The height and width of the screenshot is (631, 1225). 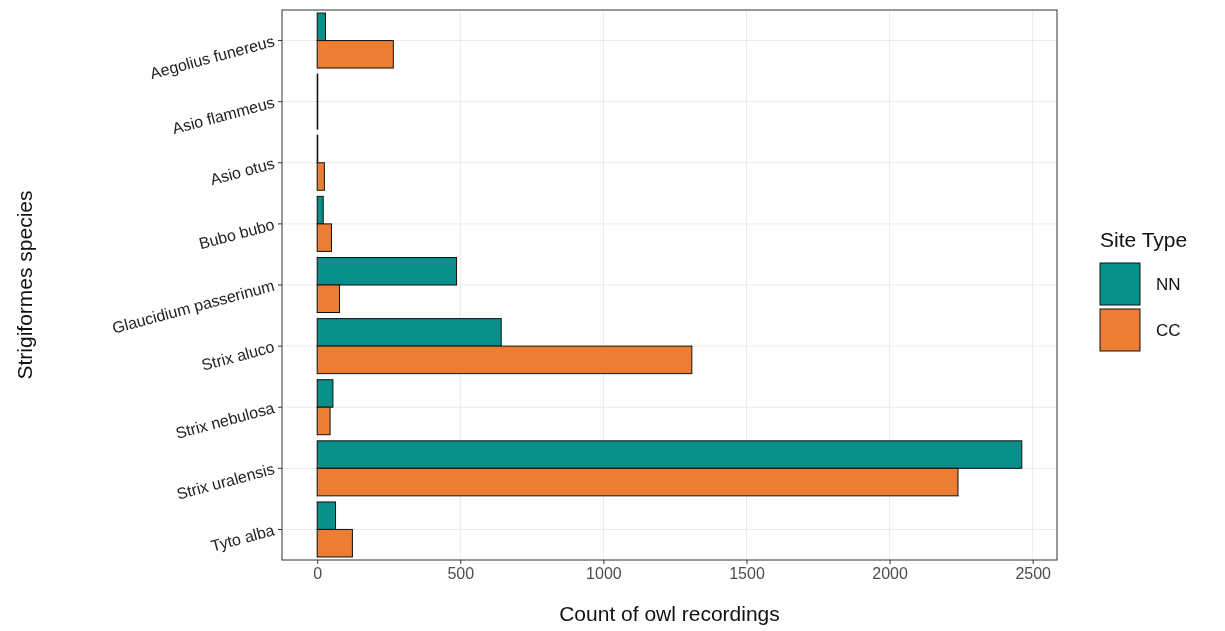 What do you see at coordinates (243, 538) in the screenshot?
I see `y-tick-label: Tyto alba` at bounding box center [243, 538].